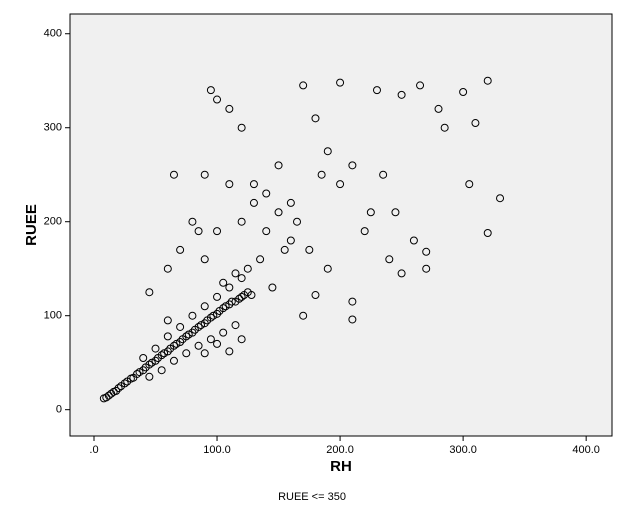 The image size is (625, 526). Describe the element at coordinates (53, 222) in the screenshot. I see `y-tick-label: 200` at that location.